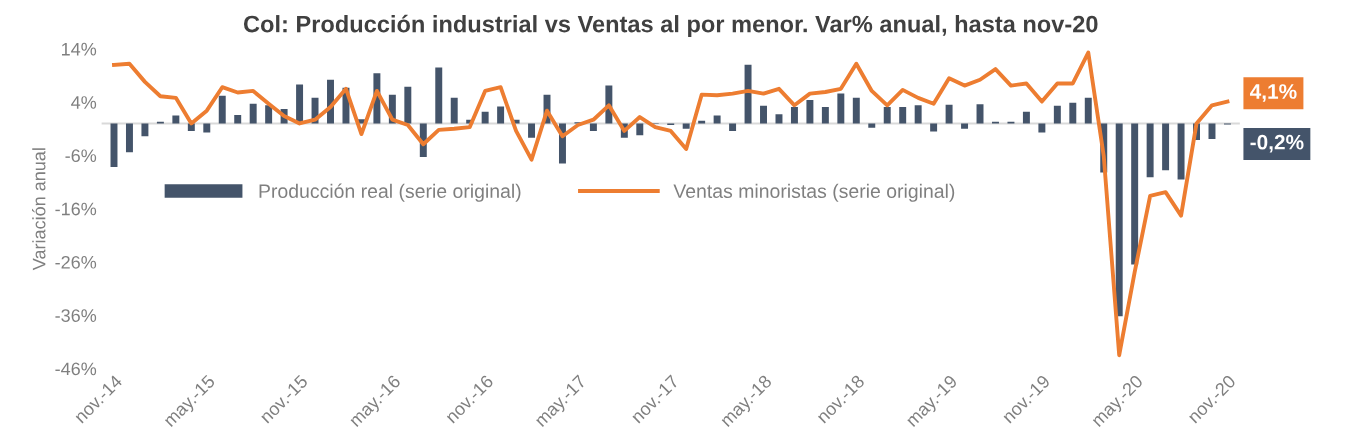 Image resolution: width=1355 pixels, height=444 pixels. I want to click on y-tick-label: -36%, so click(76, 315).